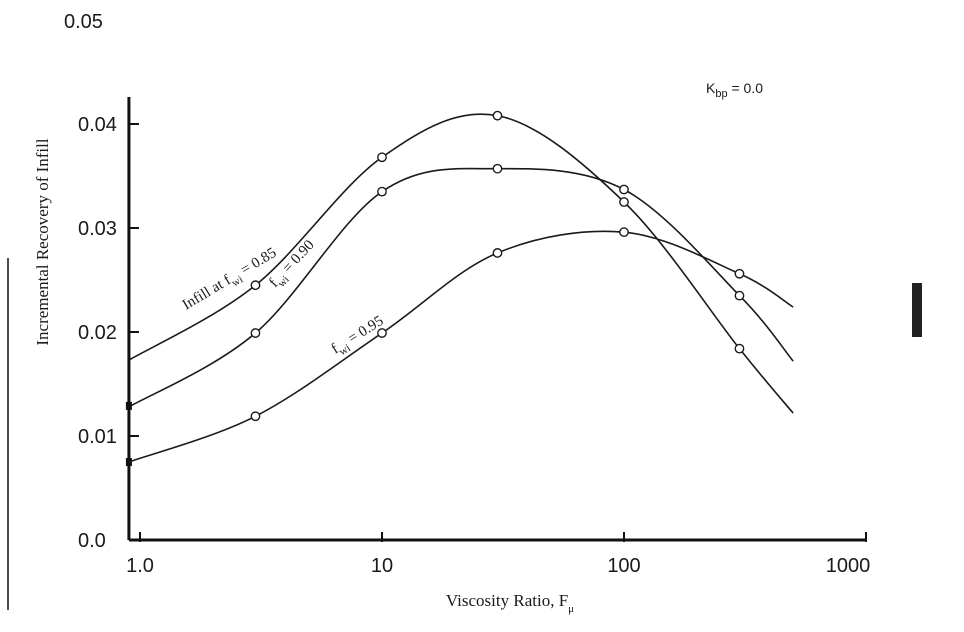  What do you see at coordinates (92, 541) in the screenshot?
I see `y-tick-label: 0.0` at bounding box center [92, 541].